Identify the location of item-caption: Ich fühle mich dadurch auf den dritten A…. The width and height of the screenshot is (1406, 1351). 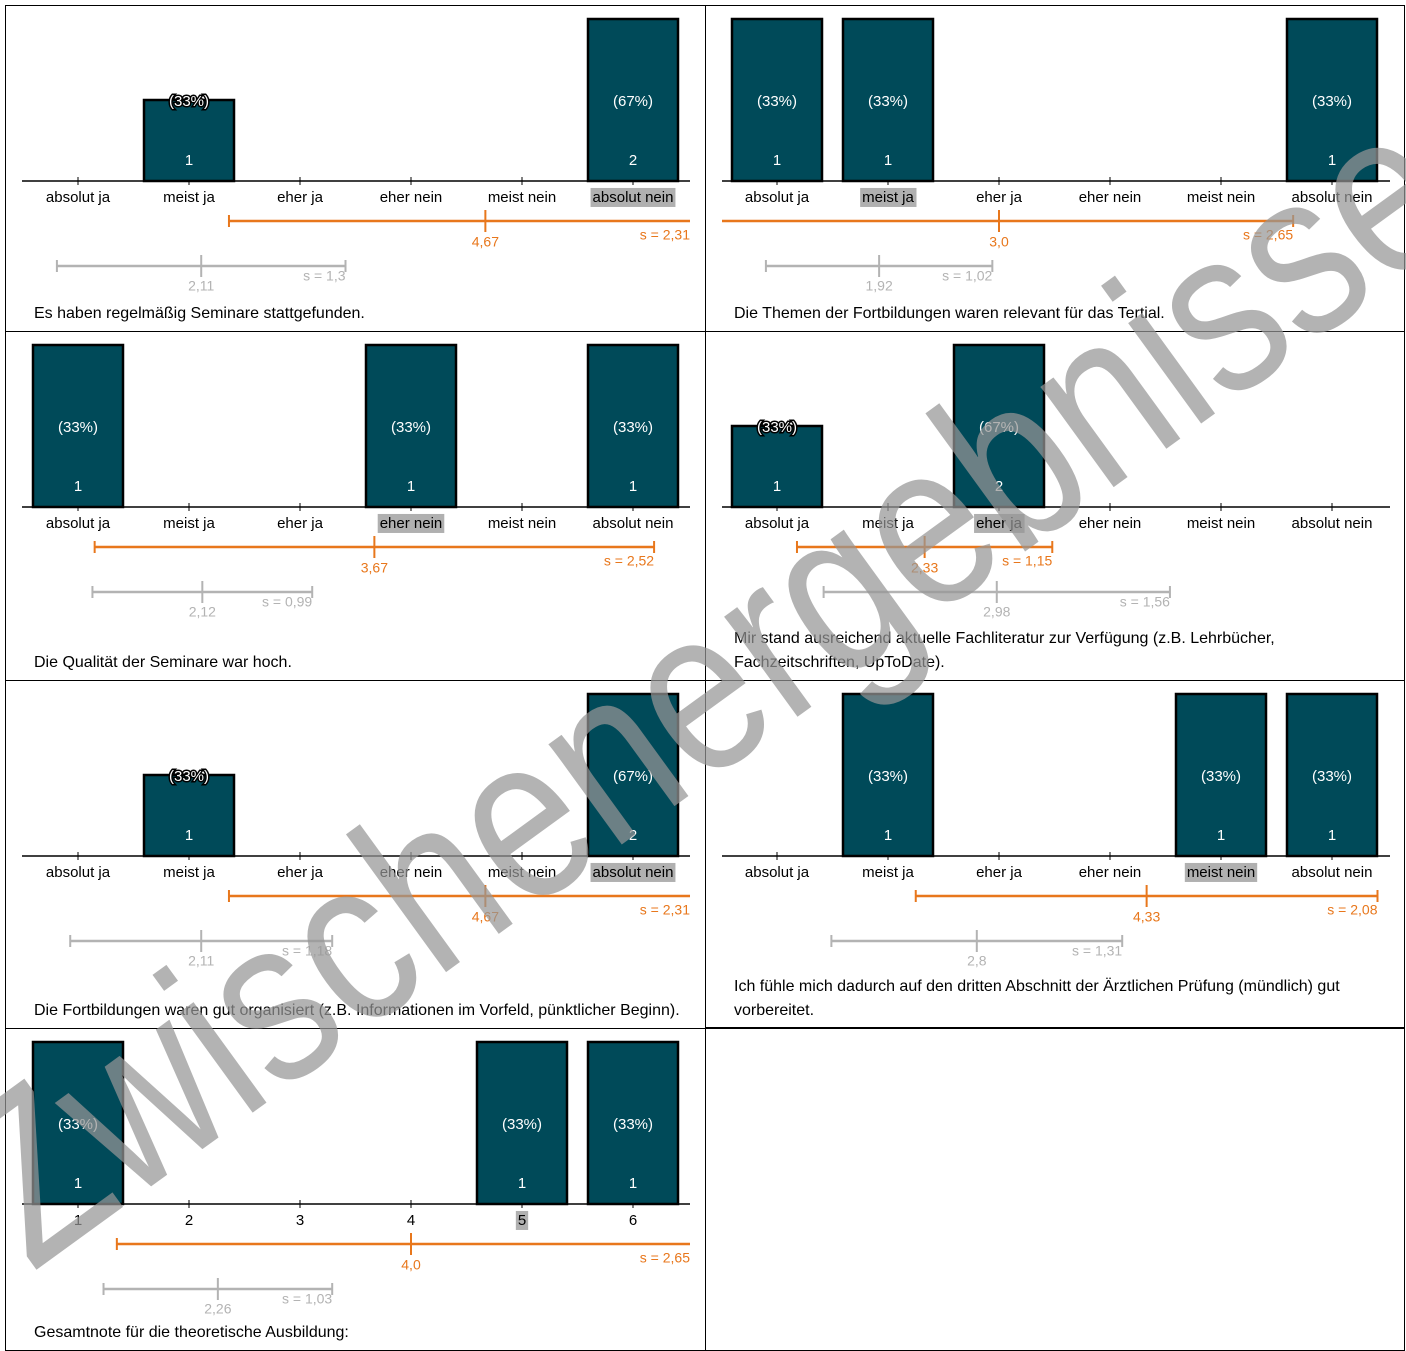
(1037, 998).